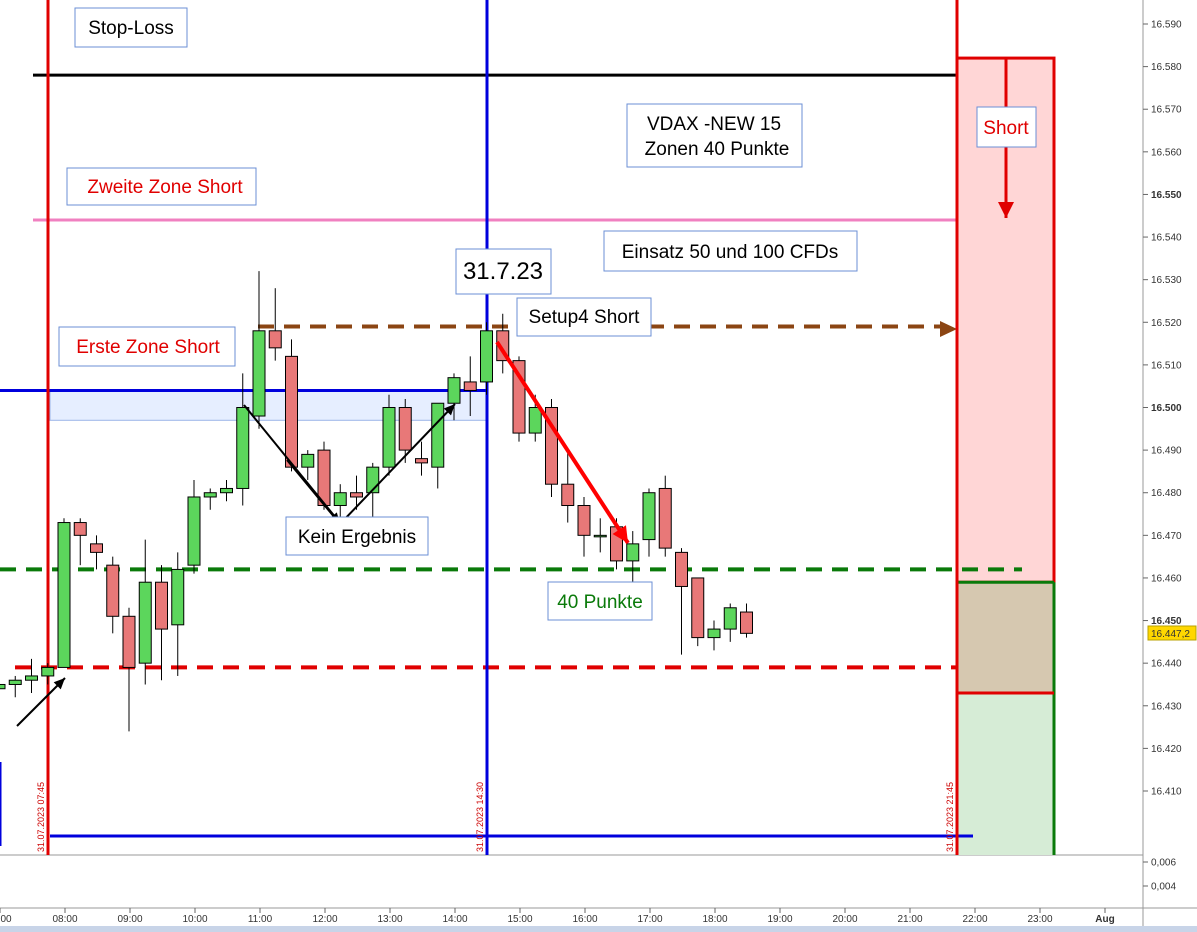  Describe the element at coordinates (59, 684) in the screenshot. I see `entry-arrow-head` at that location.